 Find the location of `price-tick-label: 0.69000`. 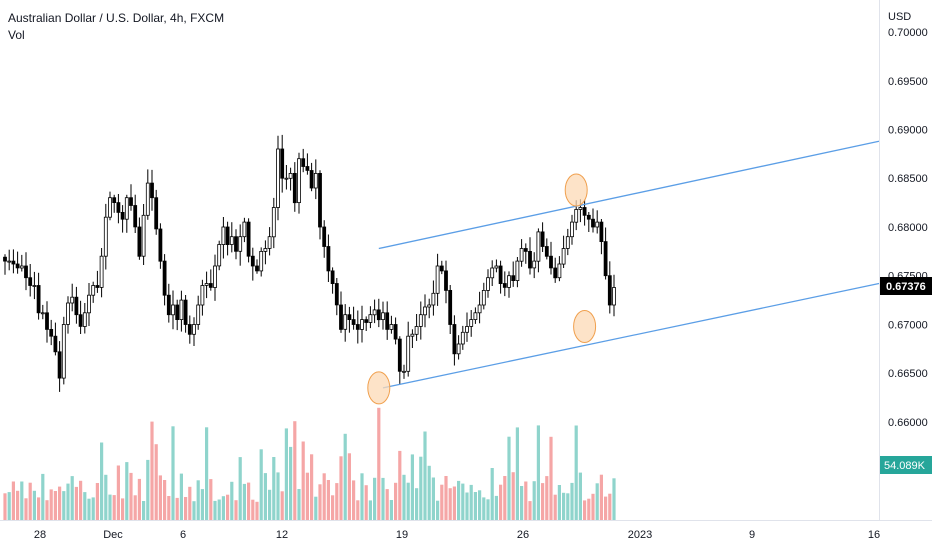

price-tick-label: 0.69000 is located at coordinates (908, 131).